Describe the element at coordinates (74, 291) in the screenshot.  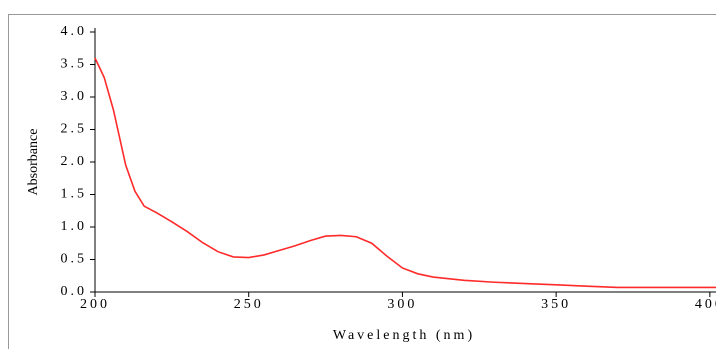
I see `y-tick-label: 0.0` at that location.